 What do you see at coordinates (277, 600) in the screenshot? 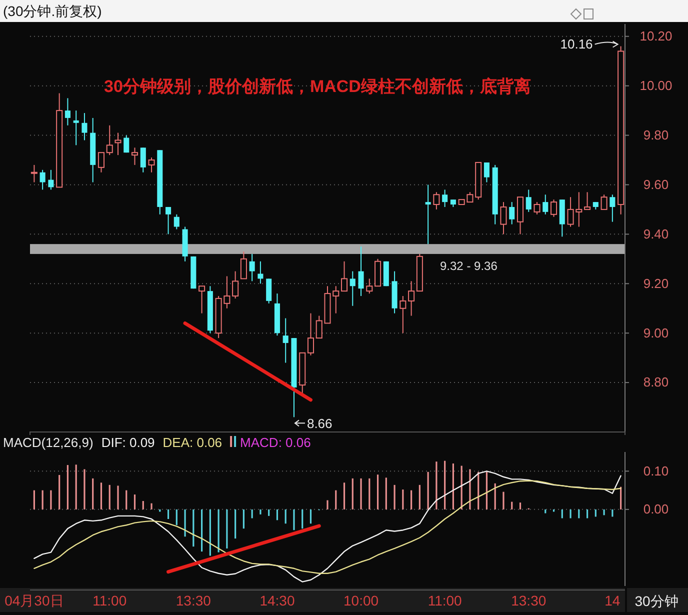
I see `x-tick-label: 14:30` at bounding box center [277, 600].